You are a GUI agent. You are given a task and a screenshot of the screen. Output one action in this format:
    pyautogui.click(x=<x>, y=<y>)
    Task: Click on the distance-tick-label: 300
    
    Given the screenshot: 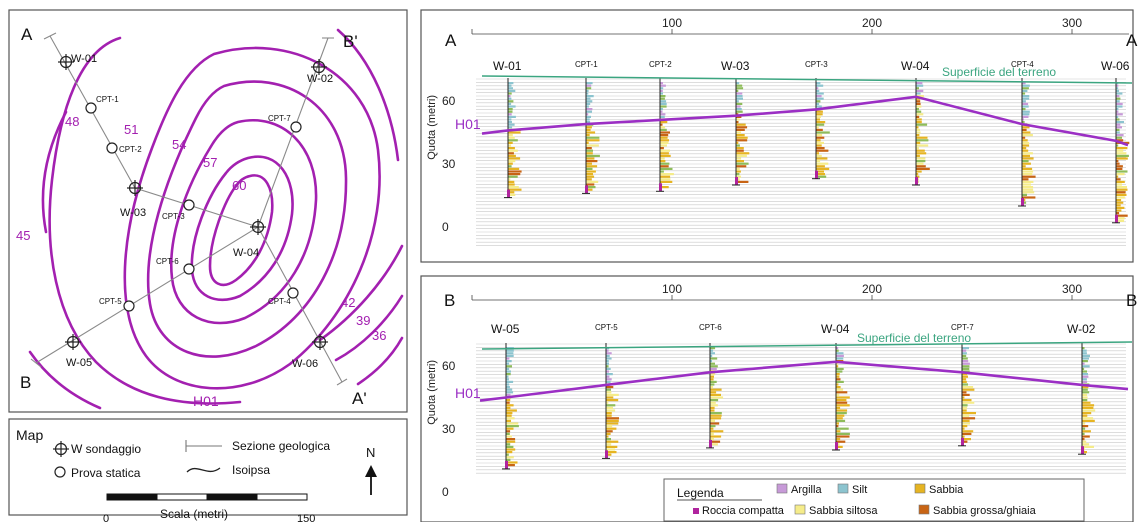 What is the action you would take?
    pyautogui.click(x=1072, y=23)
    